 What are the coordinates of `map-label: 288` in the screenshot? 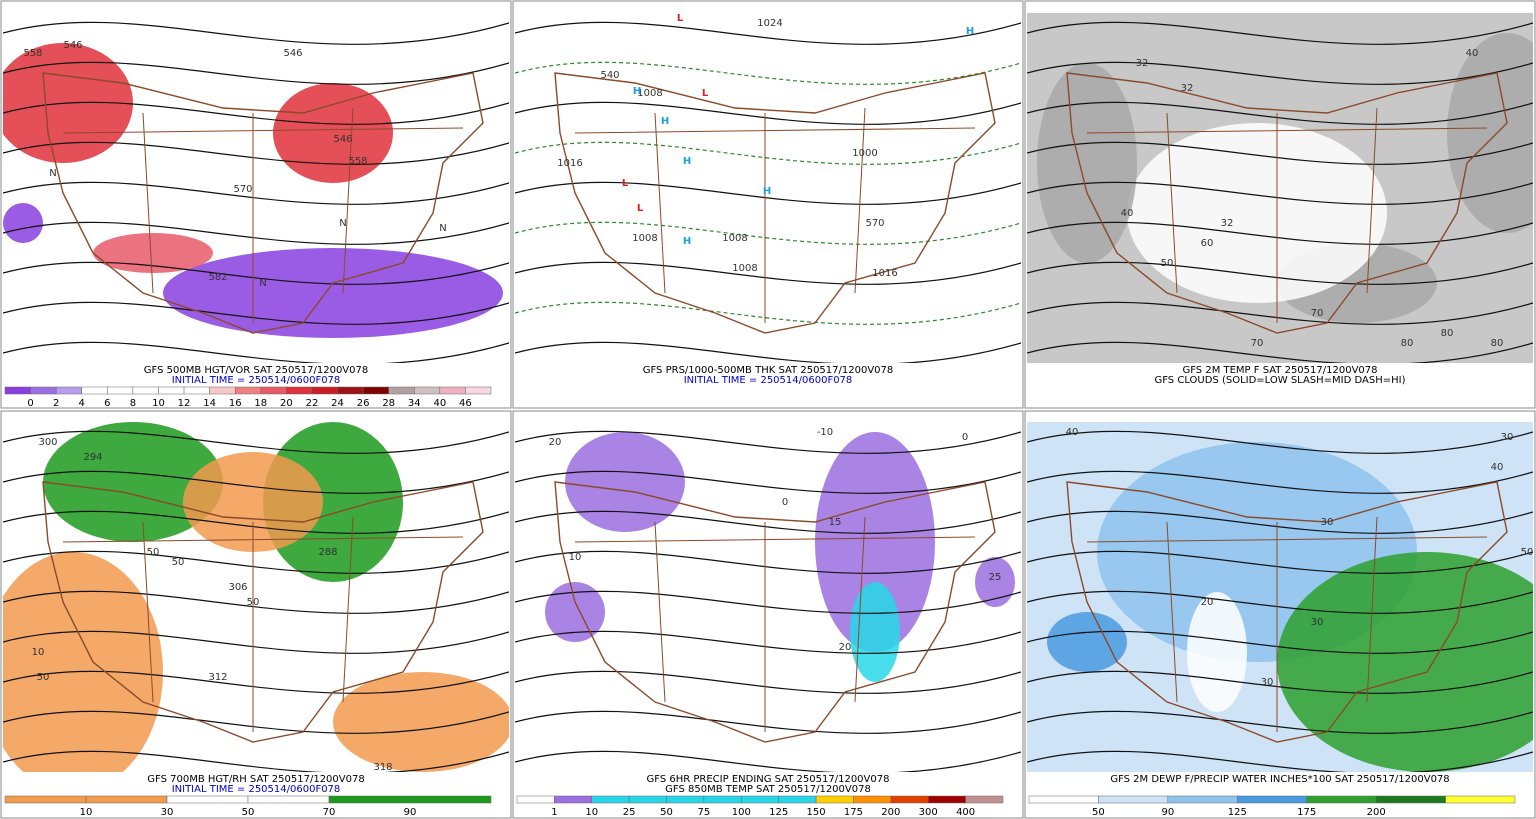 It's located at (327, 552).